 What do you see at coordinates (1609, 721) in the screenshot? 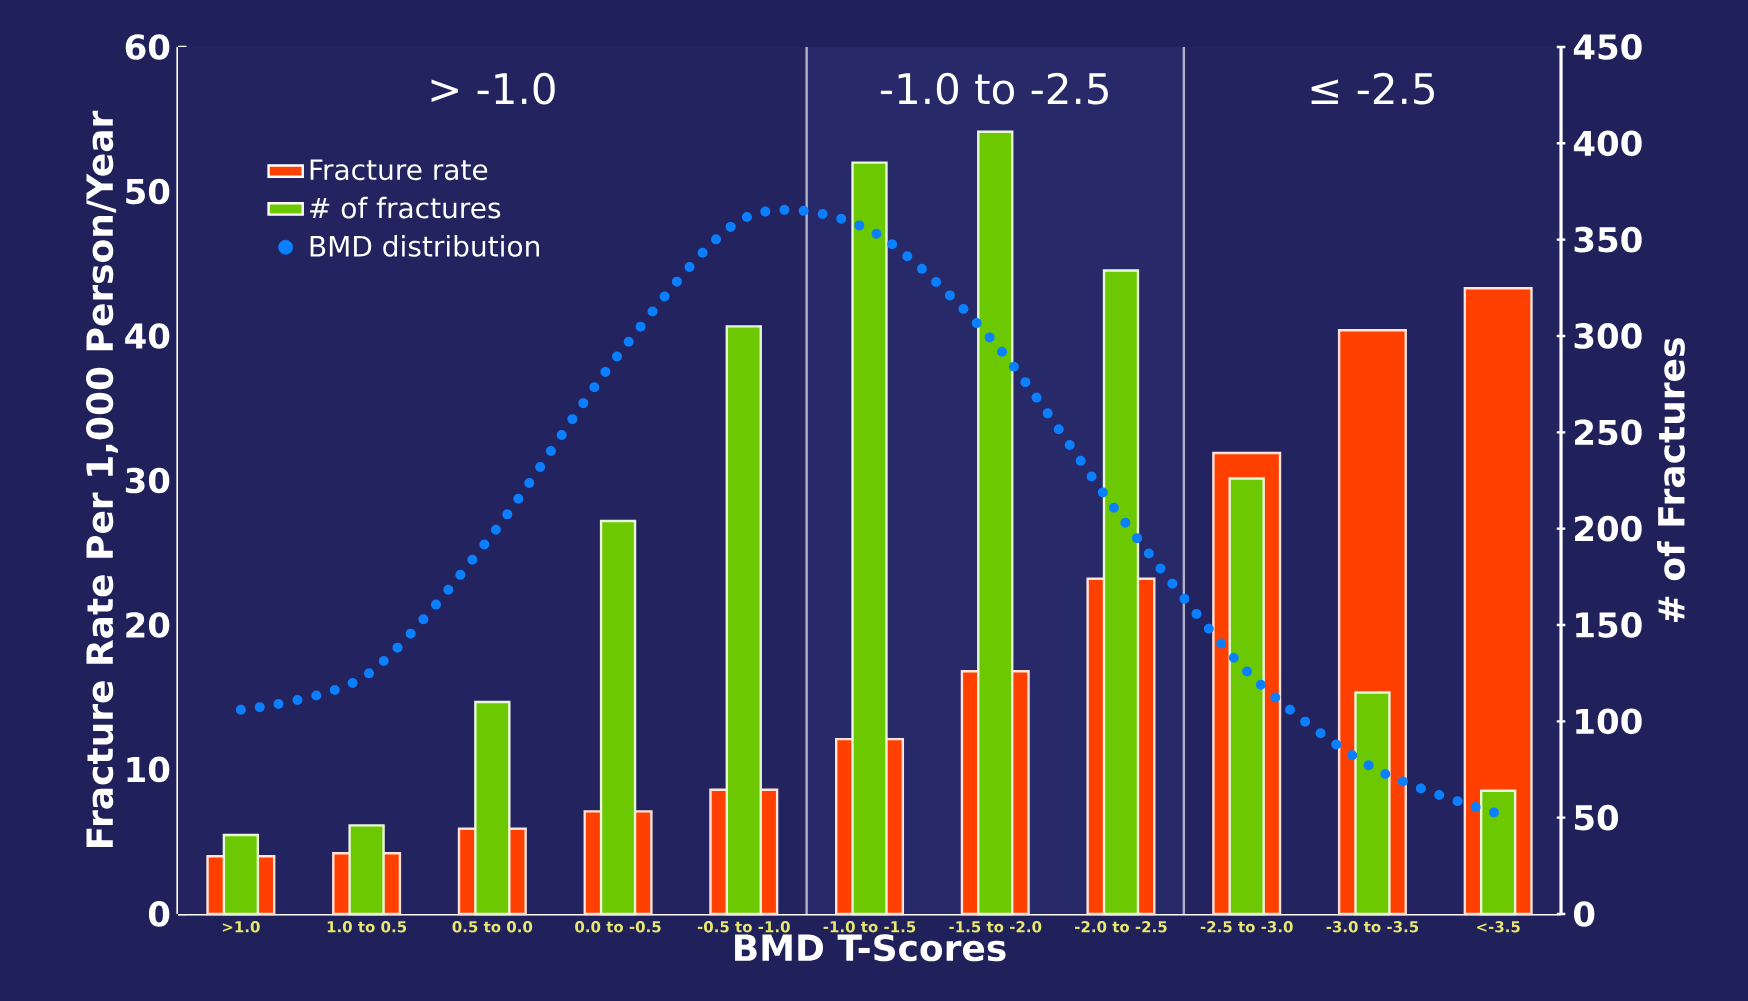
I see `y2-tick-label: 100` at bounding box center [1609, 721].